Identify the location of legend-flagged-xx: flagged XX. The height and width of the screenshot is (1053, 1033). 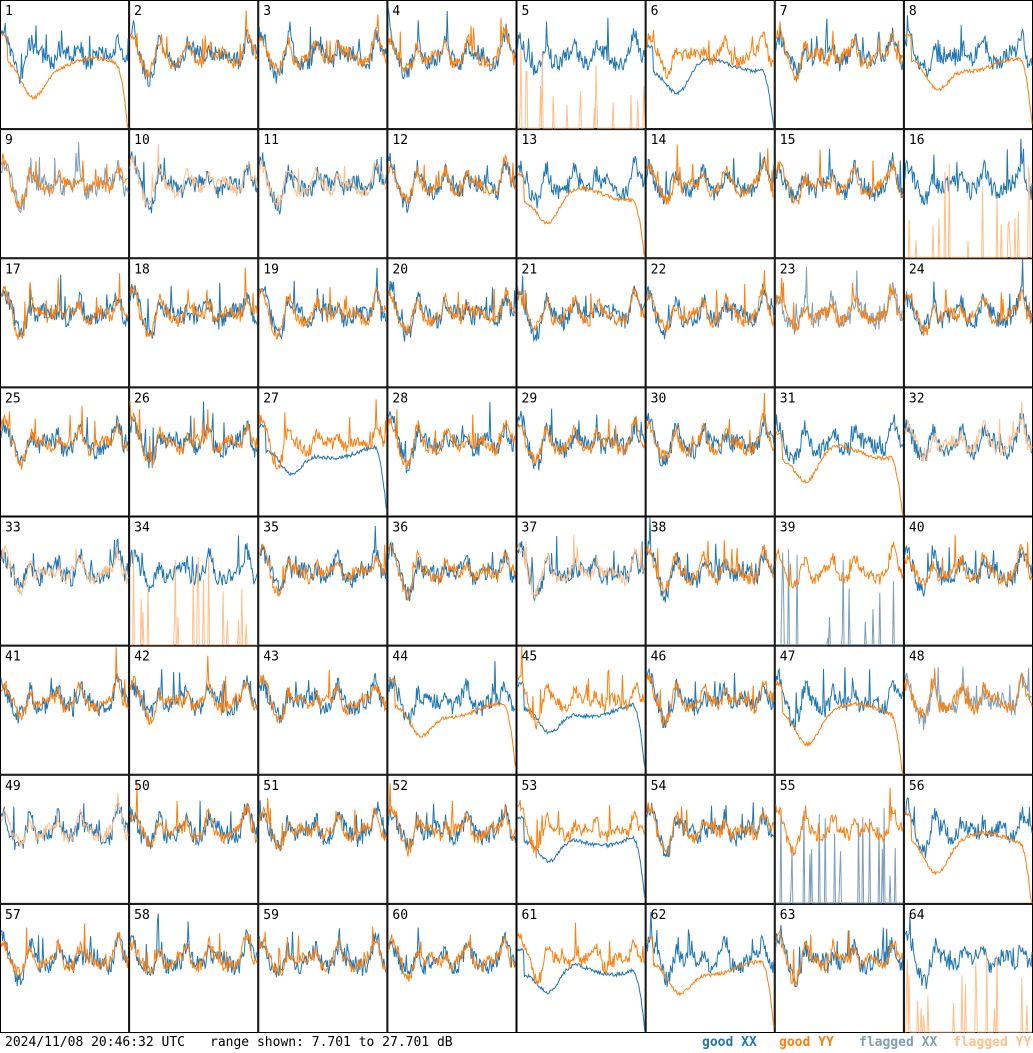
(898, 1042).